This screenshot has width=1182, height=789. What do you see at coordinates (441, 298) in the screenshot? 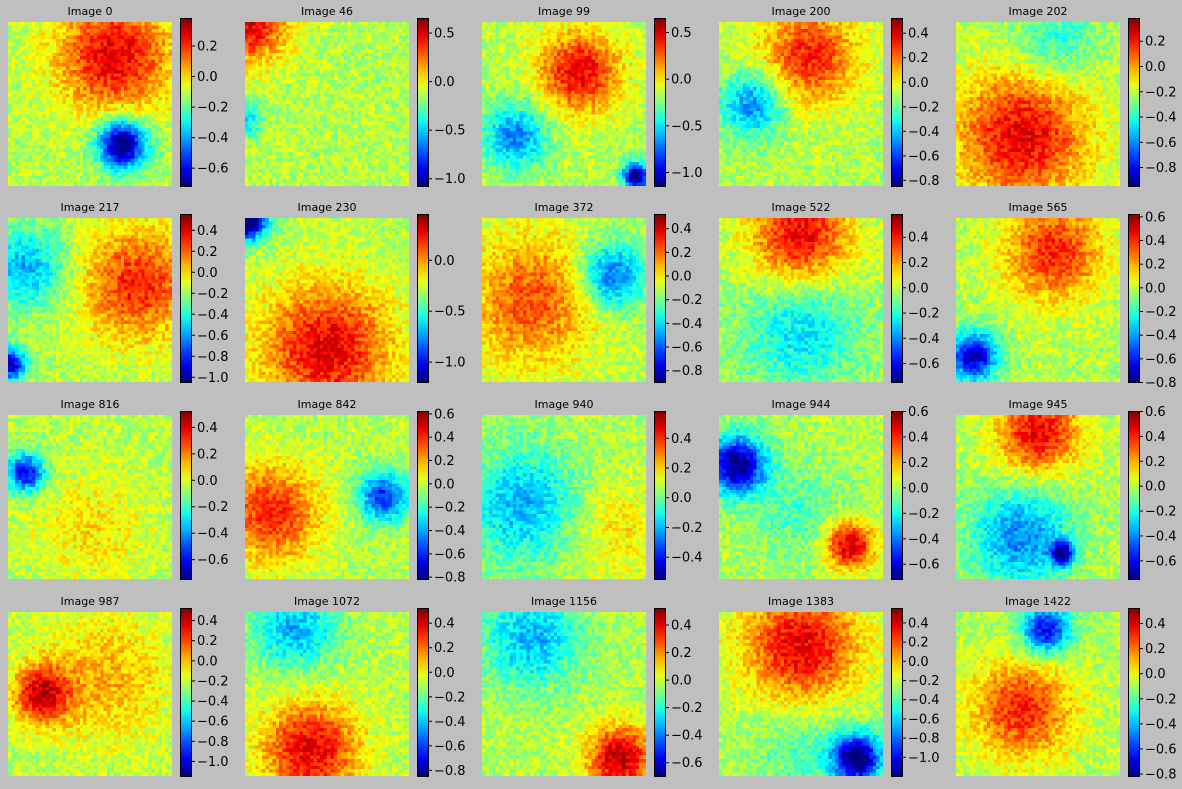
I see `colorbar: −1.0 −0.5 0.0` at bounding box center [441, 298].